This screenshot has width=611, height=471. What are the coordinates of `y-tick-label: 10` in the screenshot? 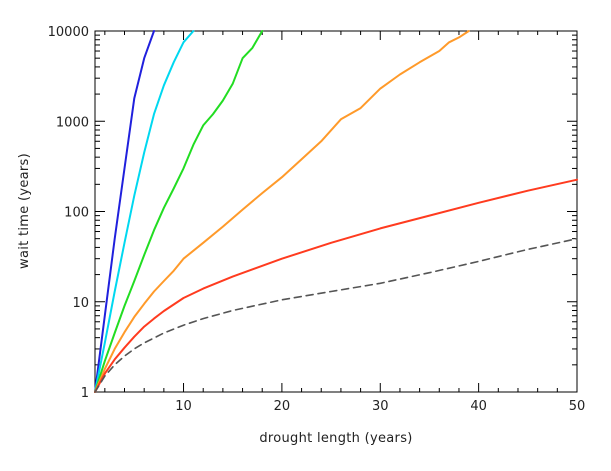 It's located at (80, 303).